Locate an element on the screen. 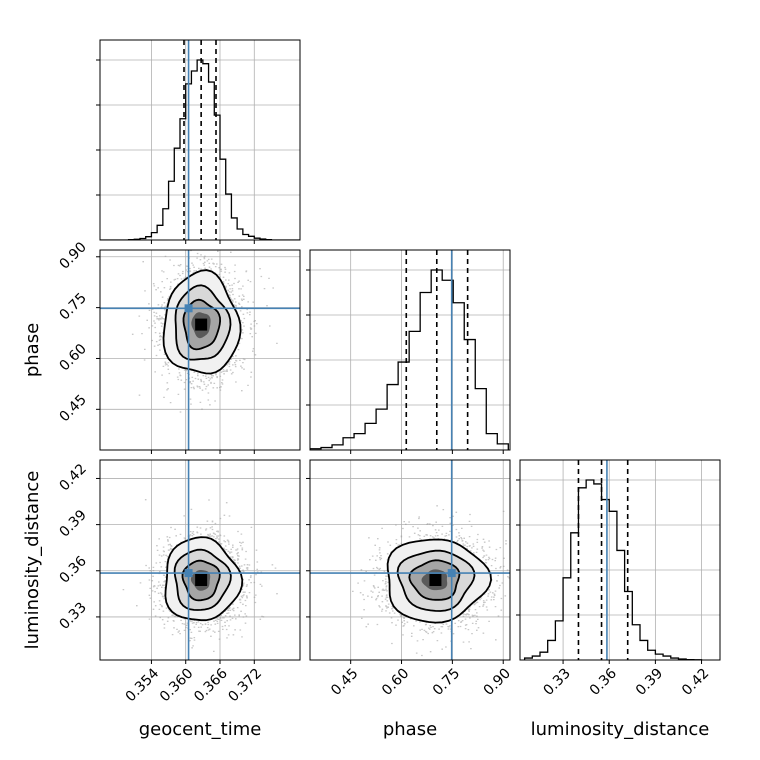 The width and height of the screenshot is (760, 760). hist-panel-phase is located at coordinates (408, 351).